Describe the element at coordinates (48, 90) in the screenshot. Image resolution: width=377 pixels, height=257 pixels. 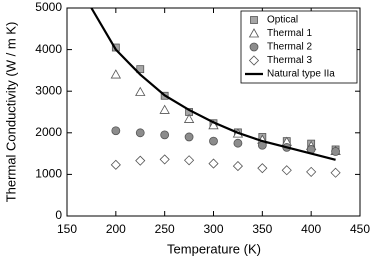
I see `y-tick-label: 3000` at that location.